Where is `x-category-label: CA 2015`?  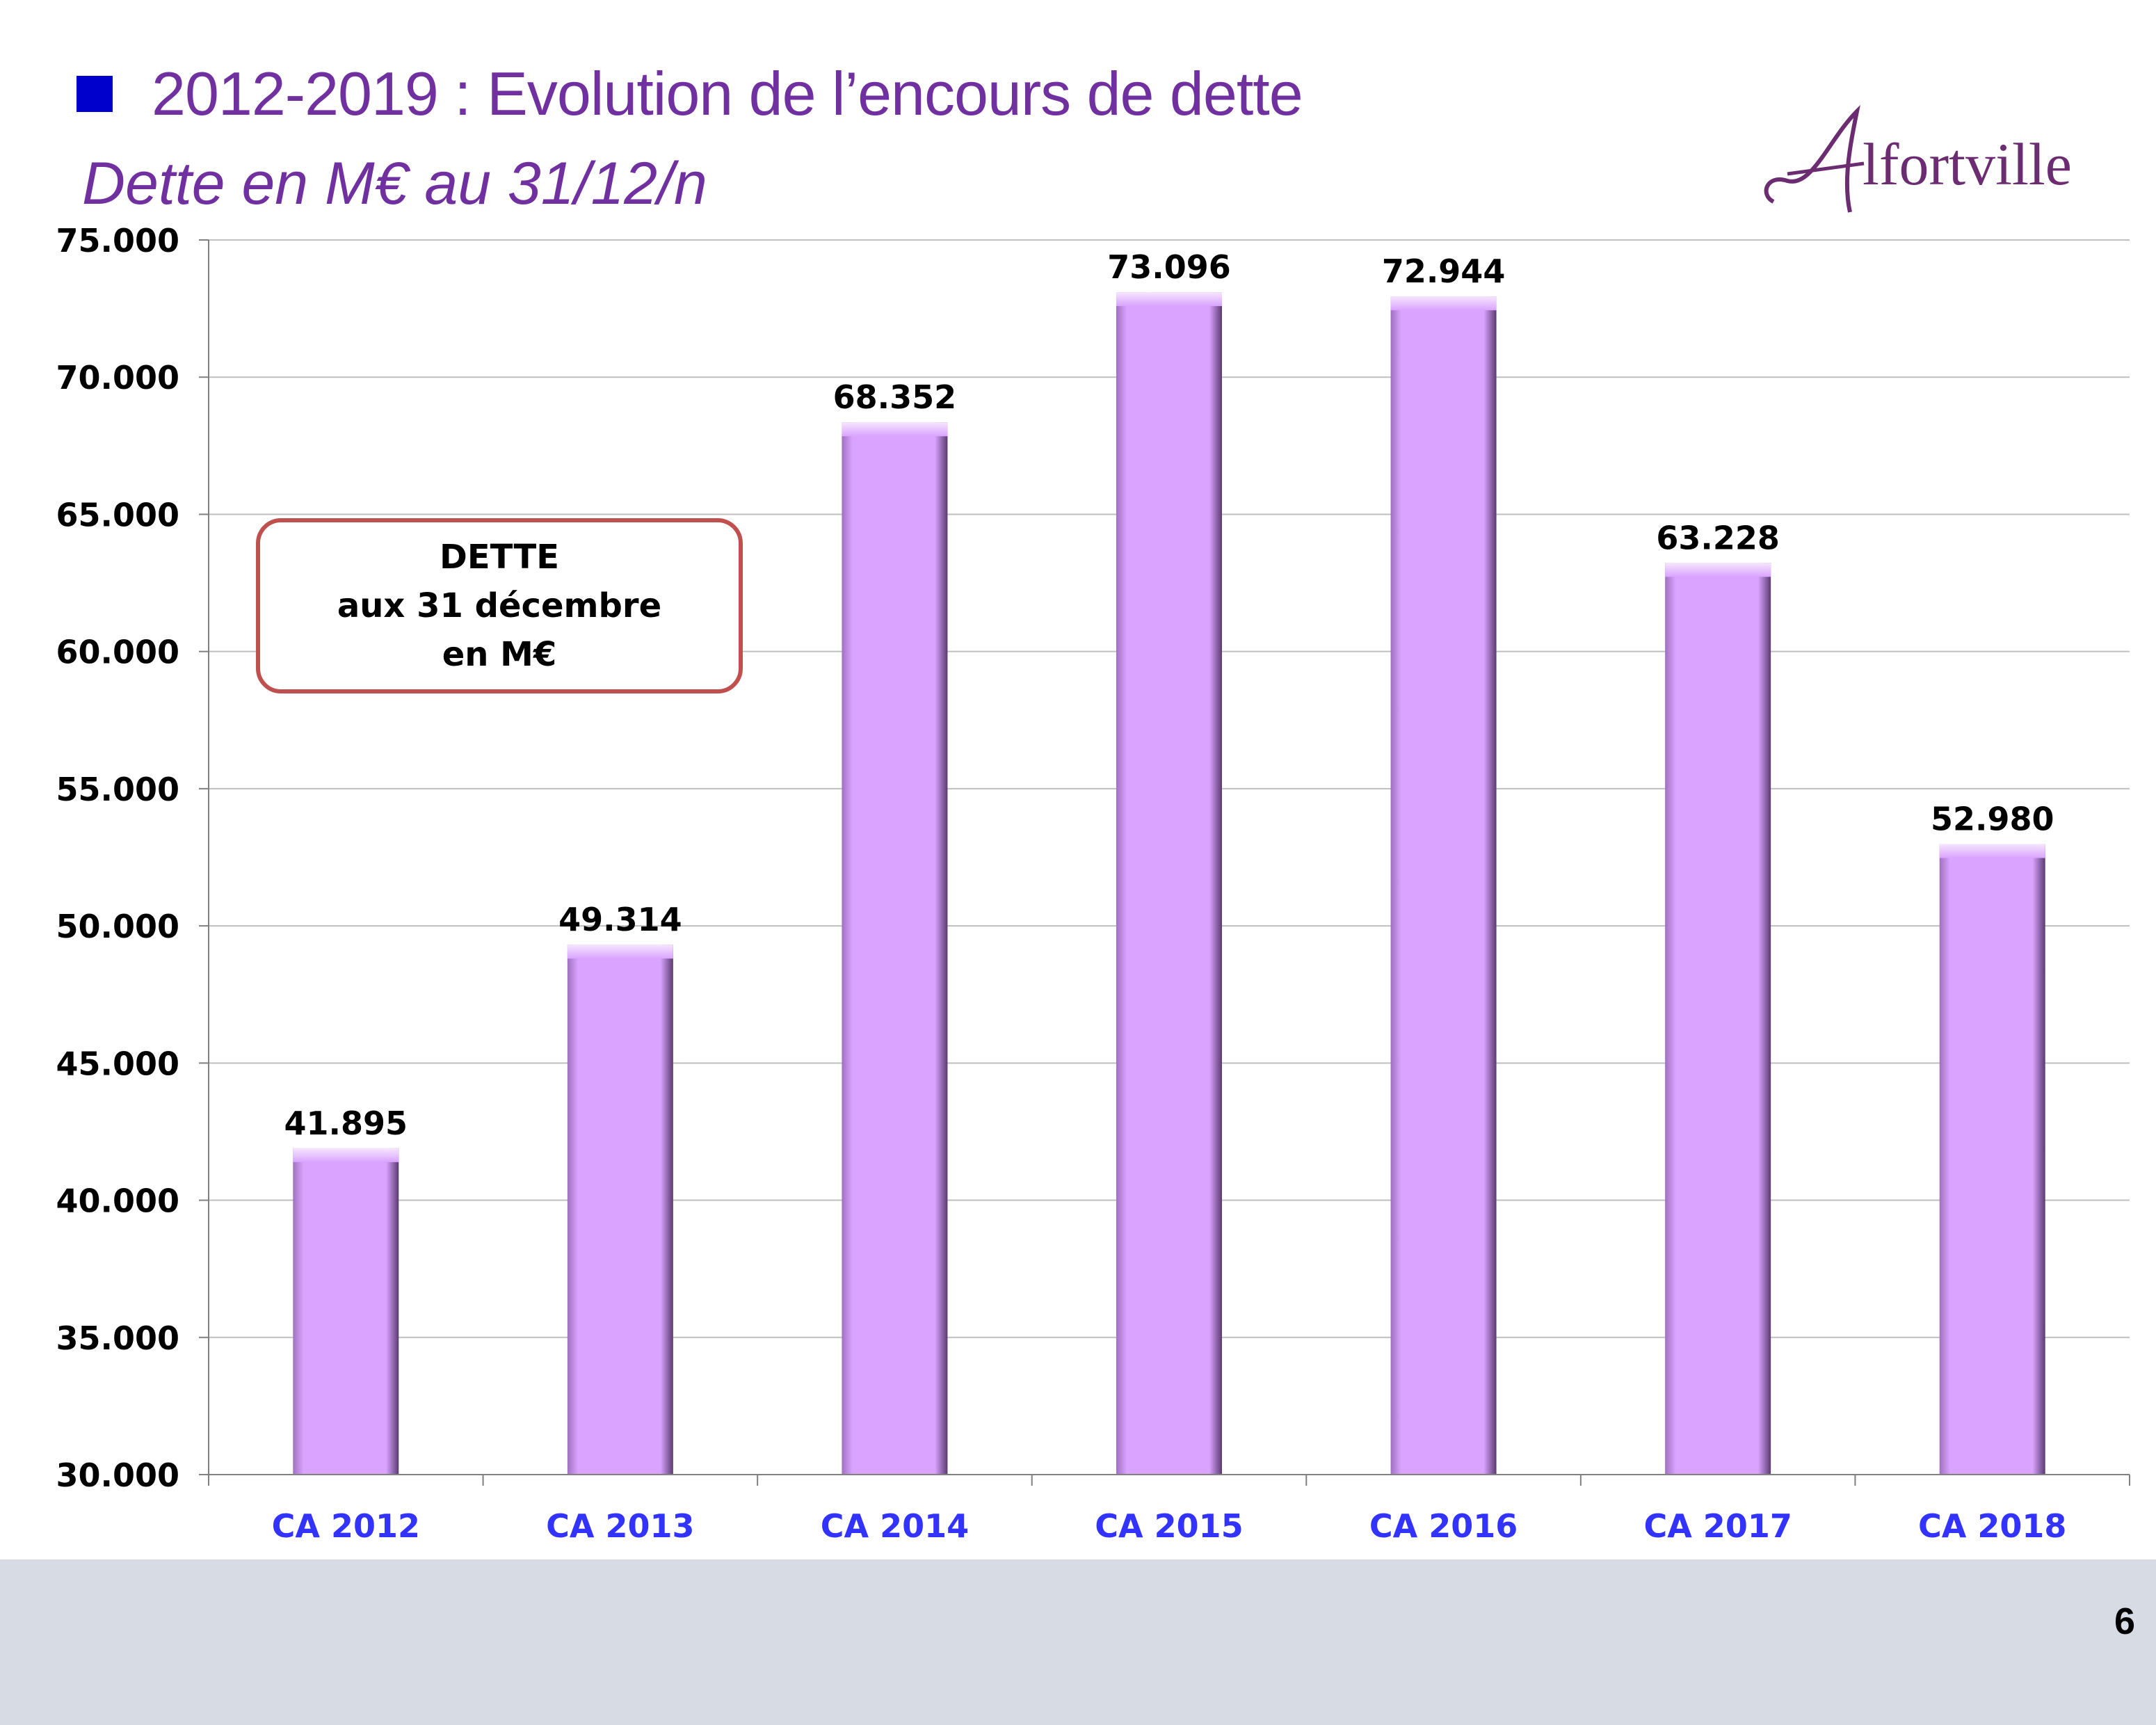
x-category-label: CA 2015 is located at coordinates (1169, 1526).